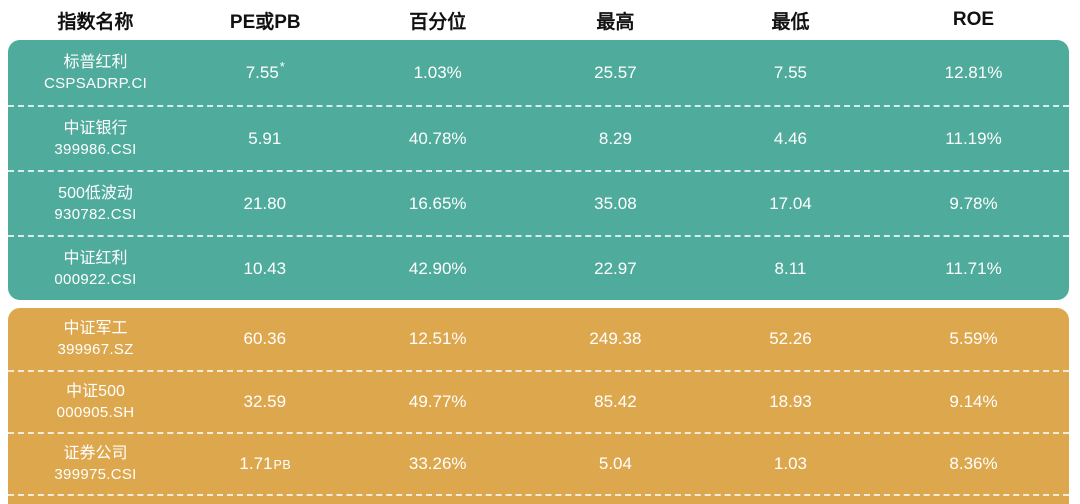  I want to click on pe-pb-cell: 32.59, so click(265, 402).